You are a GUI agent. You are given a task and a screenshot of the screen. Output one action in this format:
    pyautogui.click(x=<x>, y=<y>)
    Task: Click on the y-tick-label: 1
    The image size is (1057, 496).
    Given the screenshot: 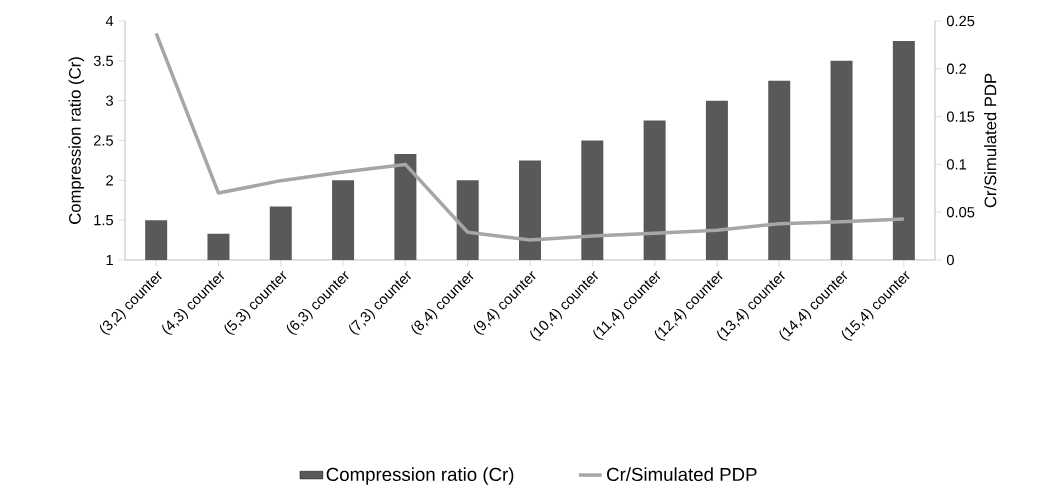 What is the action you would take?
    pyautogui.click(x=109, y=260)
    